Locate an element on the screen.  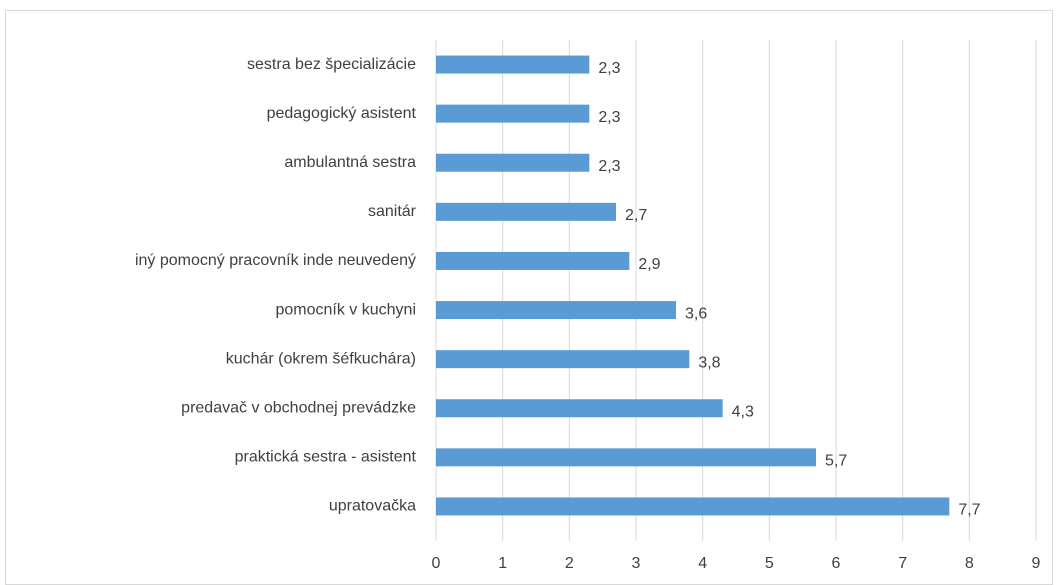
y-tick-label: praktická sestra - asistent is located at coordinates (326, 457).